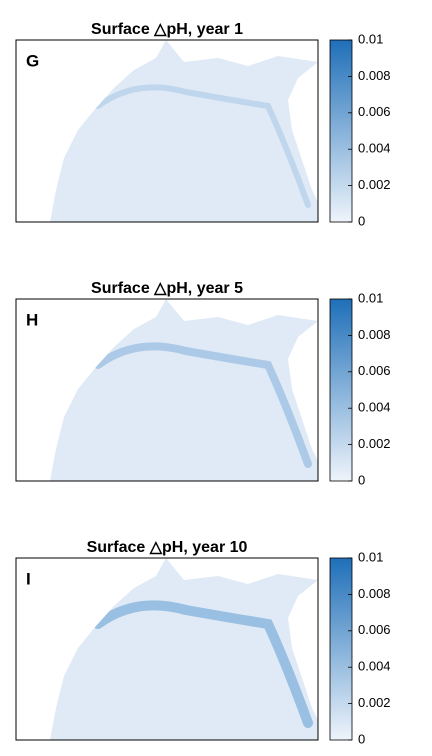  Describe the element at coordinates (32, 60) in the screenshot. I see `panel-label: G` at that location.